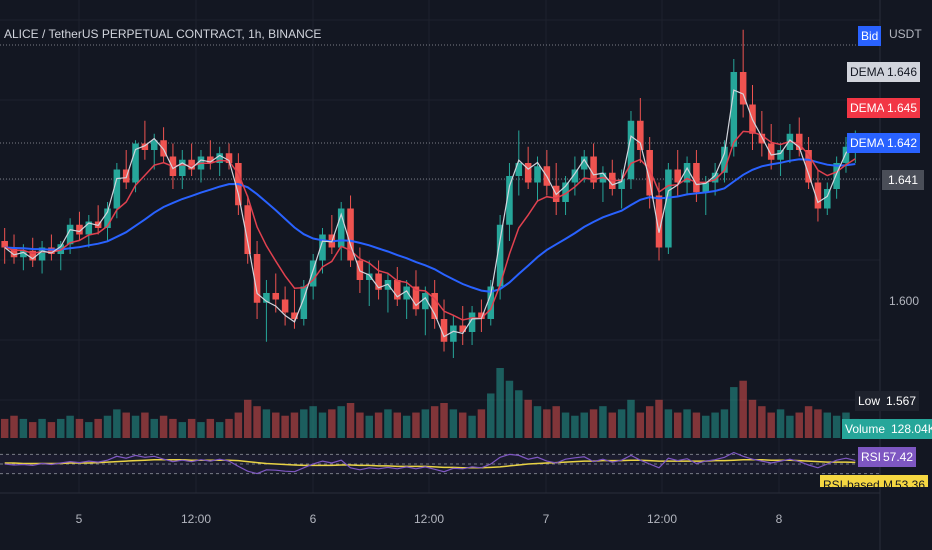 This screenshot has width=932, height=550. Describe the element at coordinates (888, 457) in the screenshot. I see `rsi-tag: RSI 57.42` at that location.